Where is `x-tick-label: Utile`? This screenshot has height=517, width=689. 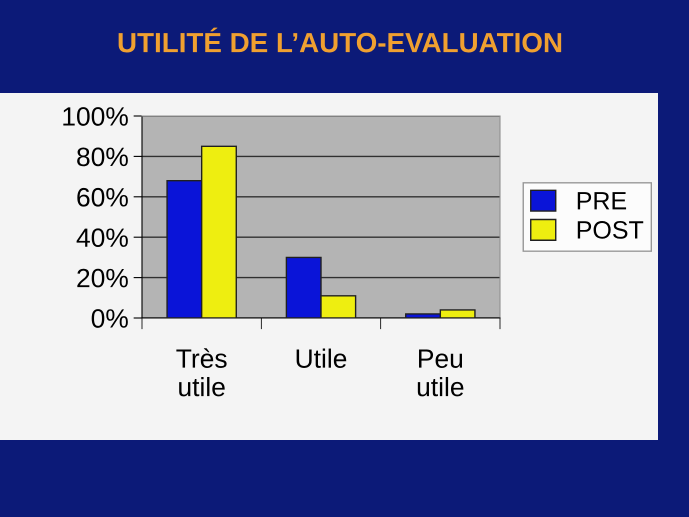 x-tick-label: Utile is located at coordinates (321, 358).